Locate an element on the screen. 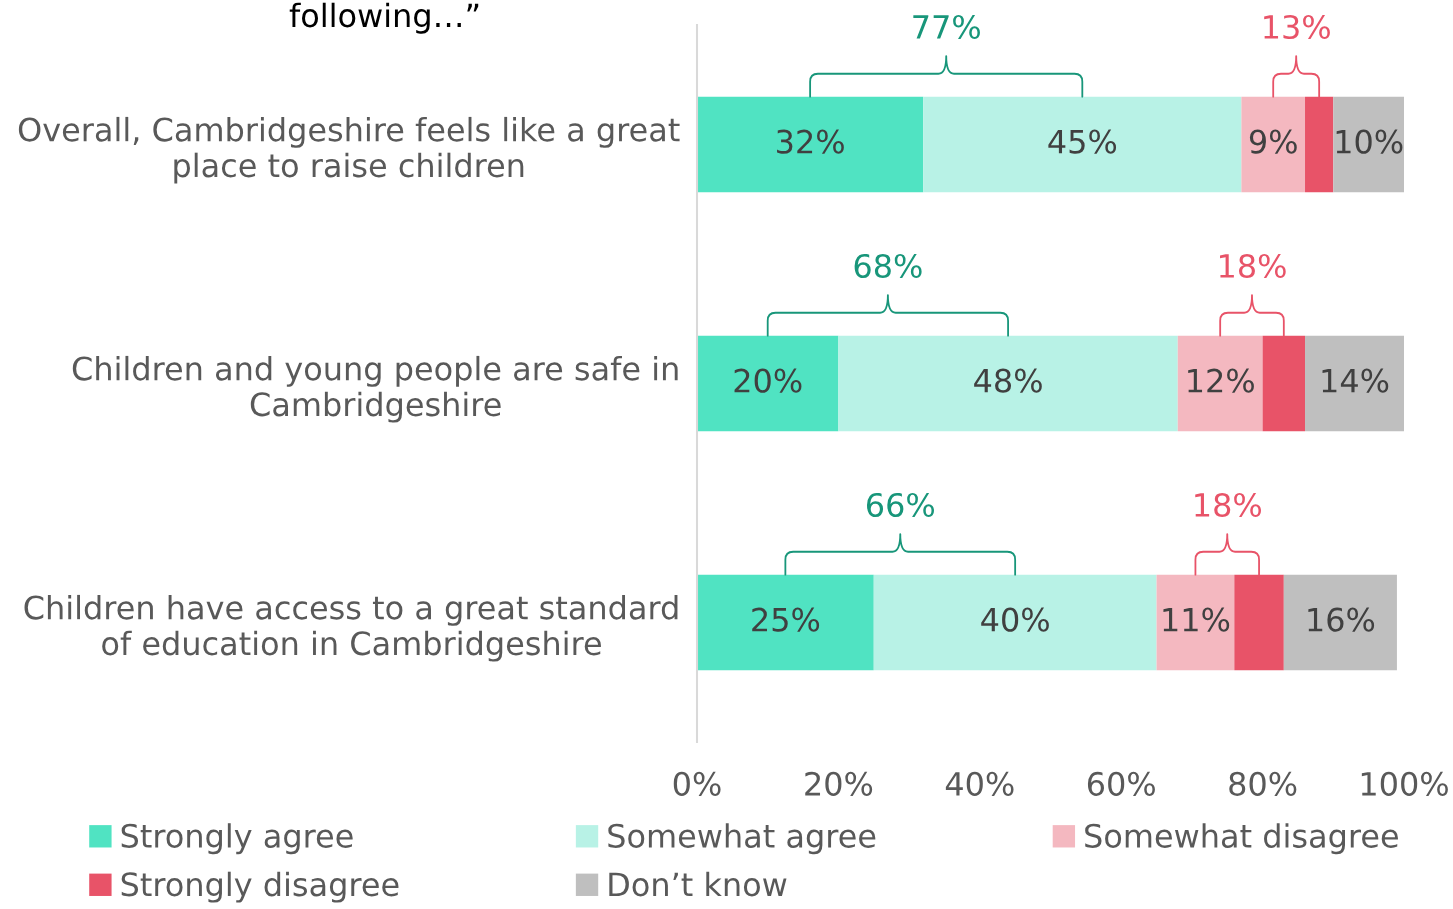 This screenshot has width=1453, height=909. data-label: 32% is located at coordinates (810, 141).